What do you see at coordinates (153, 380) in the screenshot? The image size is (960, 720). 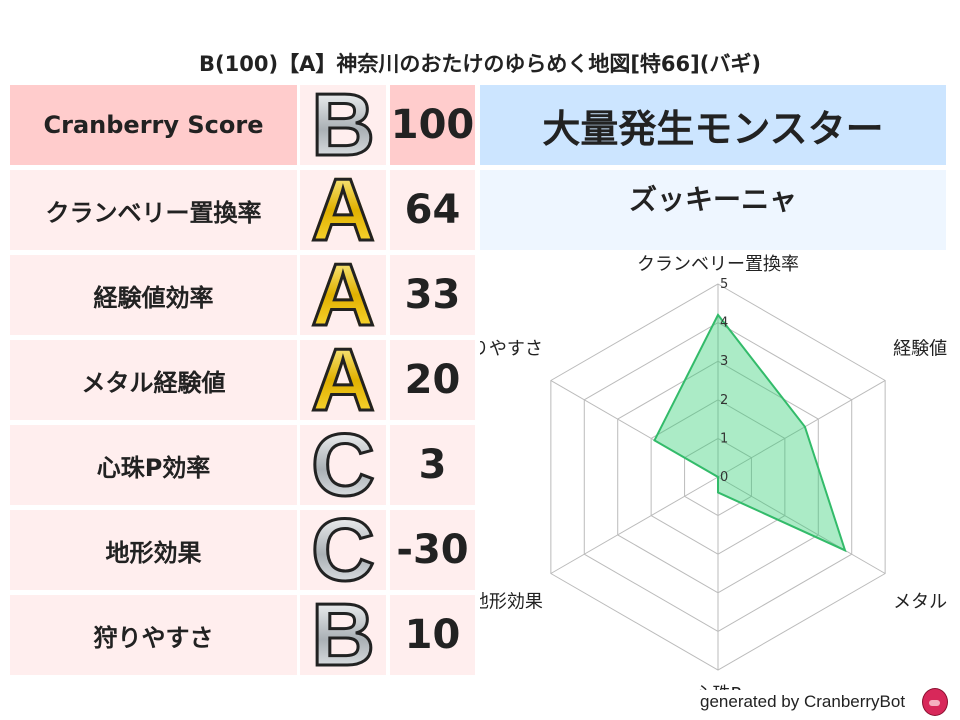 I see `metric-label: メタル経験値` at bounding box center [153, 380].